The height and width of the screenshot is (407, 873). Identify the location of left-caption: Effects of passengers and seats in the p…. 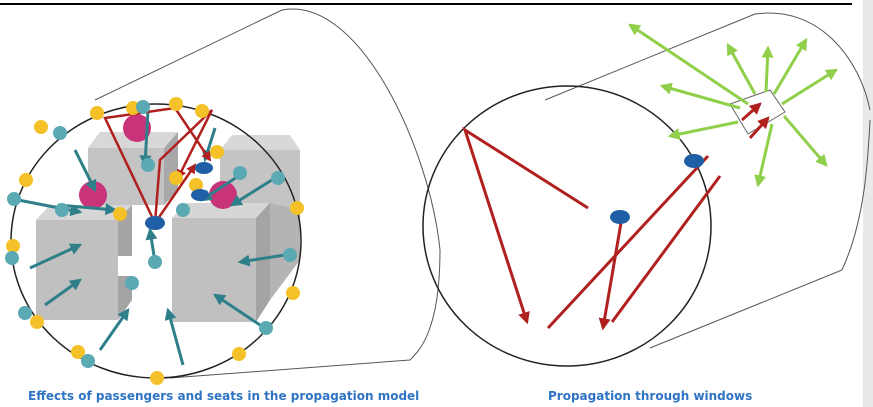
(224, 396).